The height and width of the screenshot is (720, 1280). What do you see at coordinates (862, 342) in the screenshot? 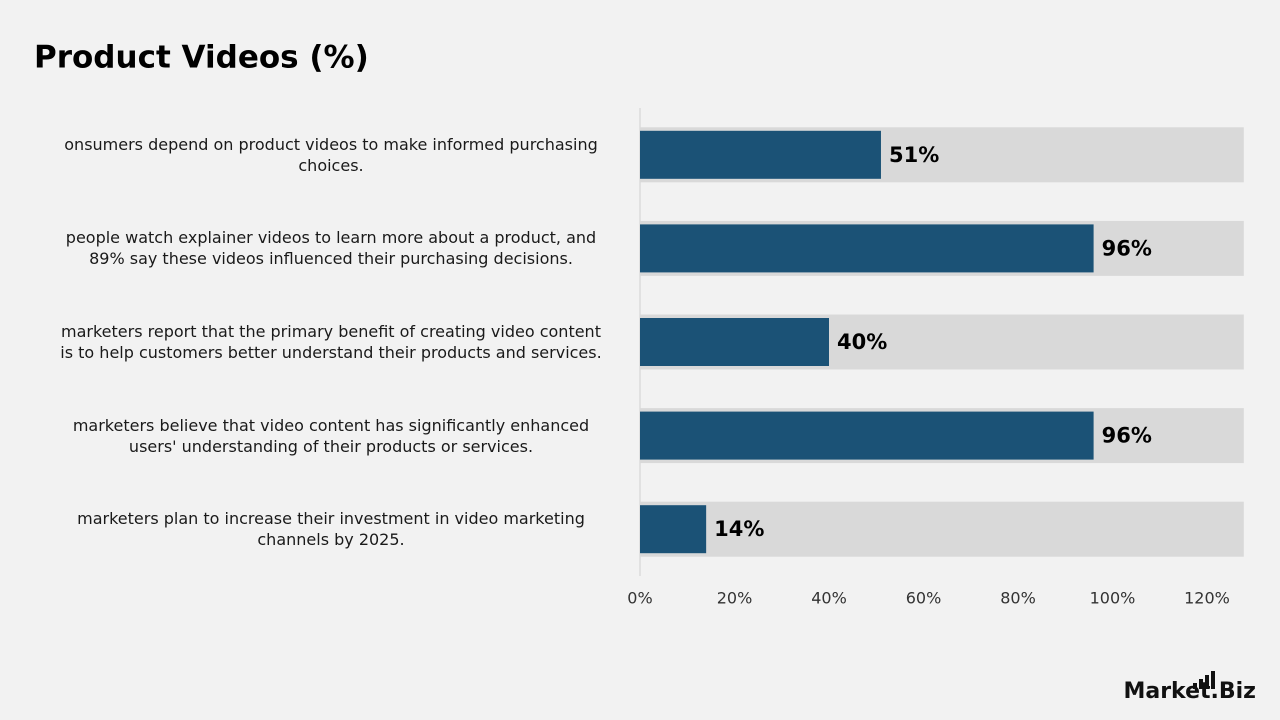
I see `value-label: 40%` at bounding box center [862, 342].